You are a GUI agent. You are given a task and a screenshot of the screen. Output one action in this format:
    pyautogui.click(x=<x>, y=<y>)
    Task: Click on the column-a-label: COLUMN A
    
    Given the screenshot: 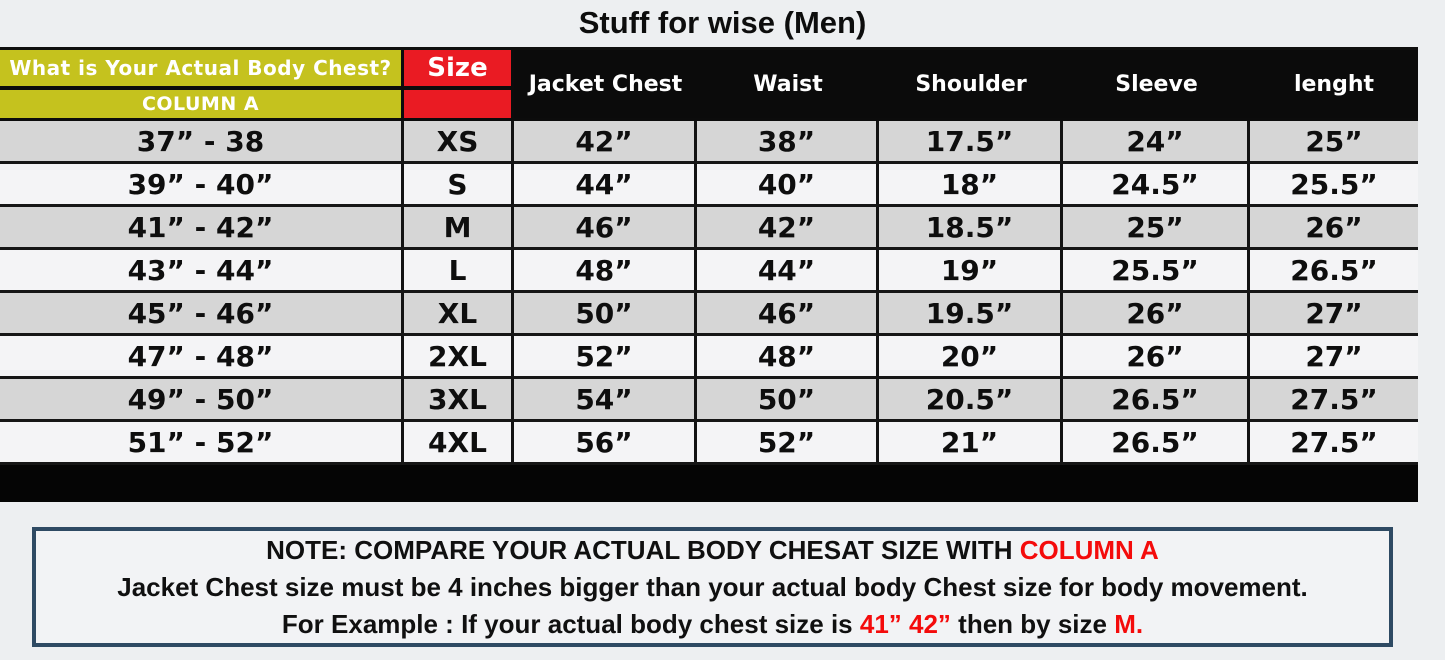 What is the action you would take?
    pyautogui.click(x=200, y=104)
    